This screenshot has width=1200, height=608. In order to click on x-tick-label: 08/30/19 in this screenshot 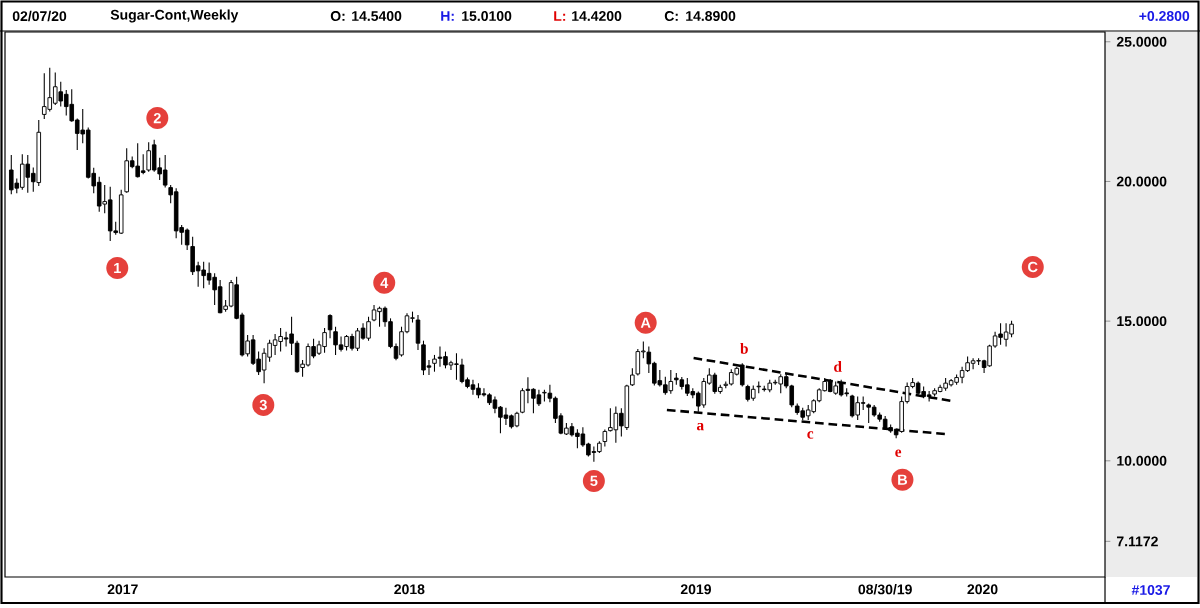, I will do `click(885, 589)`.